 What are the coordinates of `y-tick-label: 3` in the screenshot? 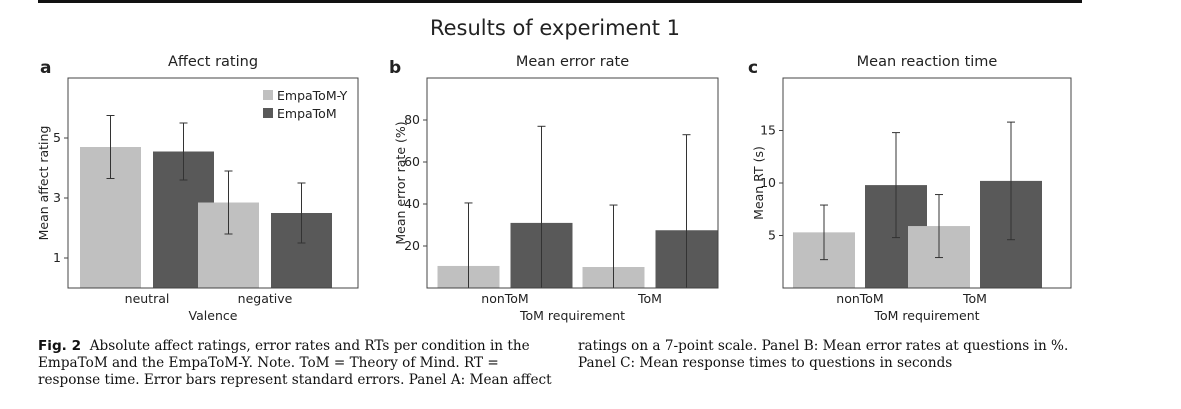 It's located at (57, 197).